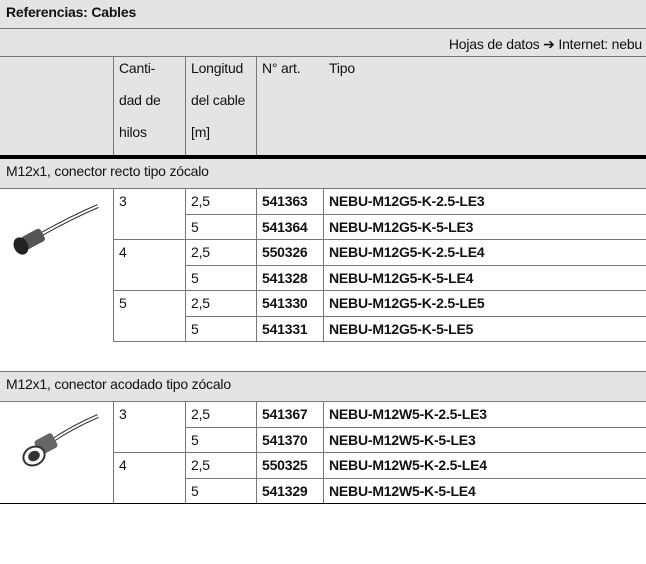 Image resolution: width=646 pixels, height=564 pixels. Describe the element at coordinates (285, 414) in the screenshot. I see `article-number: 541367` at that location.